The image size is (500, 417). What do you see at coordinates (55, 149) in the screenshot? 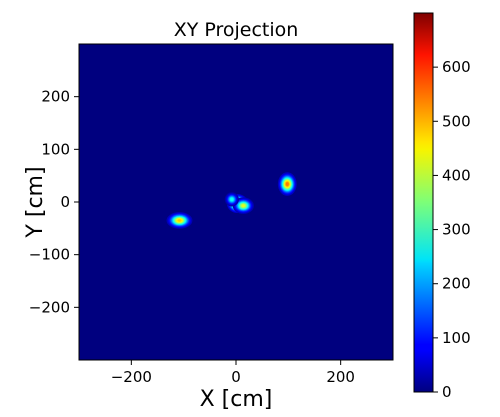
I see `y-tick-label: 100` at bounding box center [55, 149].